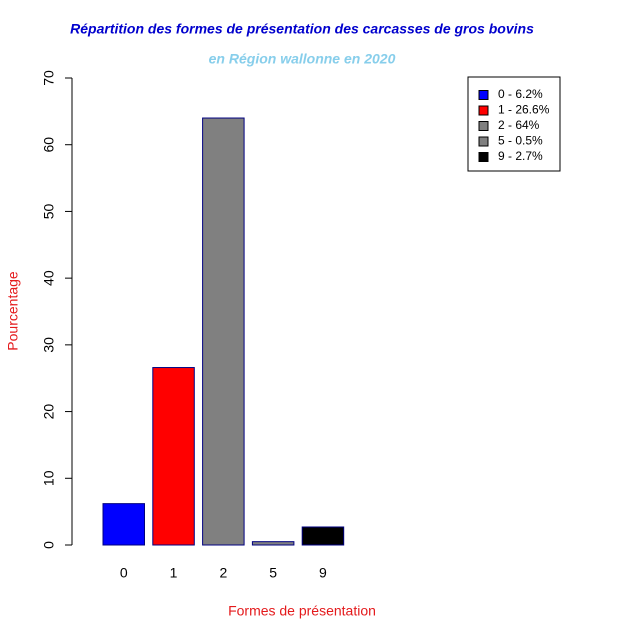 Image resolution: width=643 pixels, height=642 pixels. Describe the element at coordinates (174, 573) in the screenshot. I see `x-tick-label: 1` at that location.